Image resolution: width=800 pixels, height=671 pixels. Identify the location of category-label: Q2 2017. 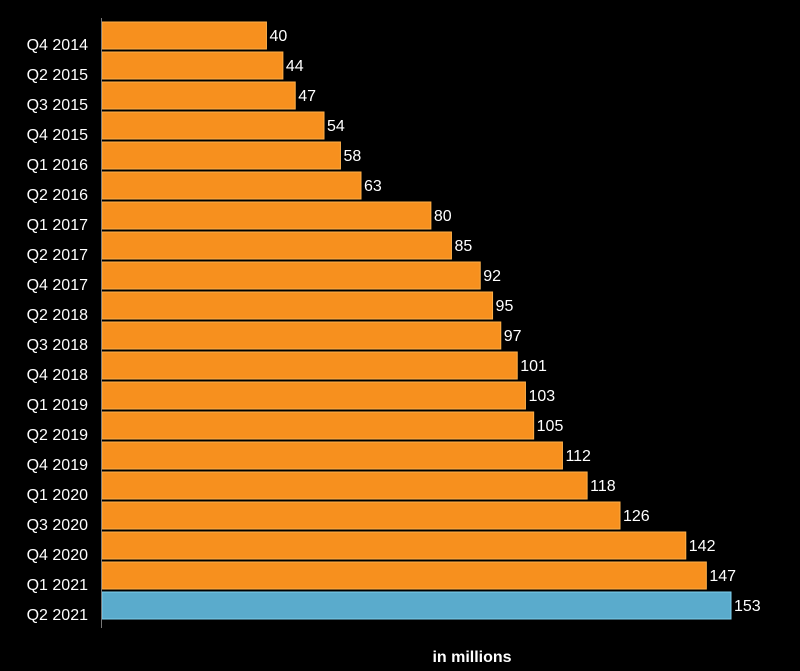
(57, 255).